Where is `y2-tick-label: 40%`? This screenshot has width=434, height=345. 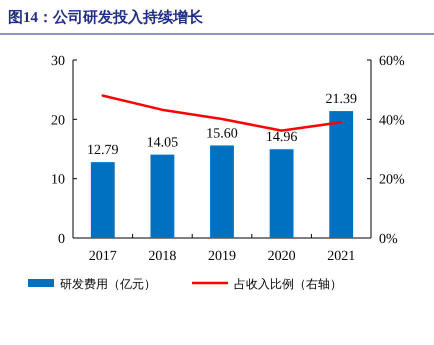 y2-tick-label: 40% is located at coordinates (392, 120).